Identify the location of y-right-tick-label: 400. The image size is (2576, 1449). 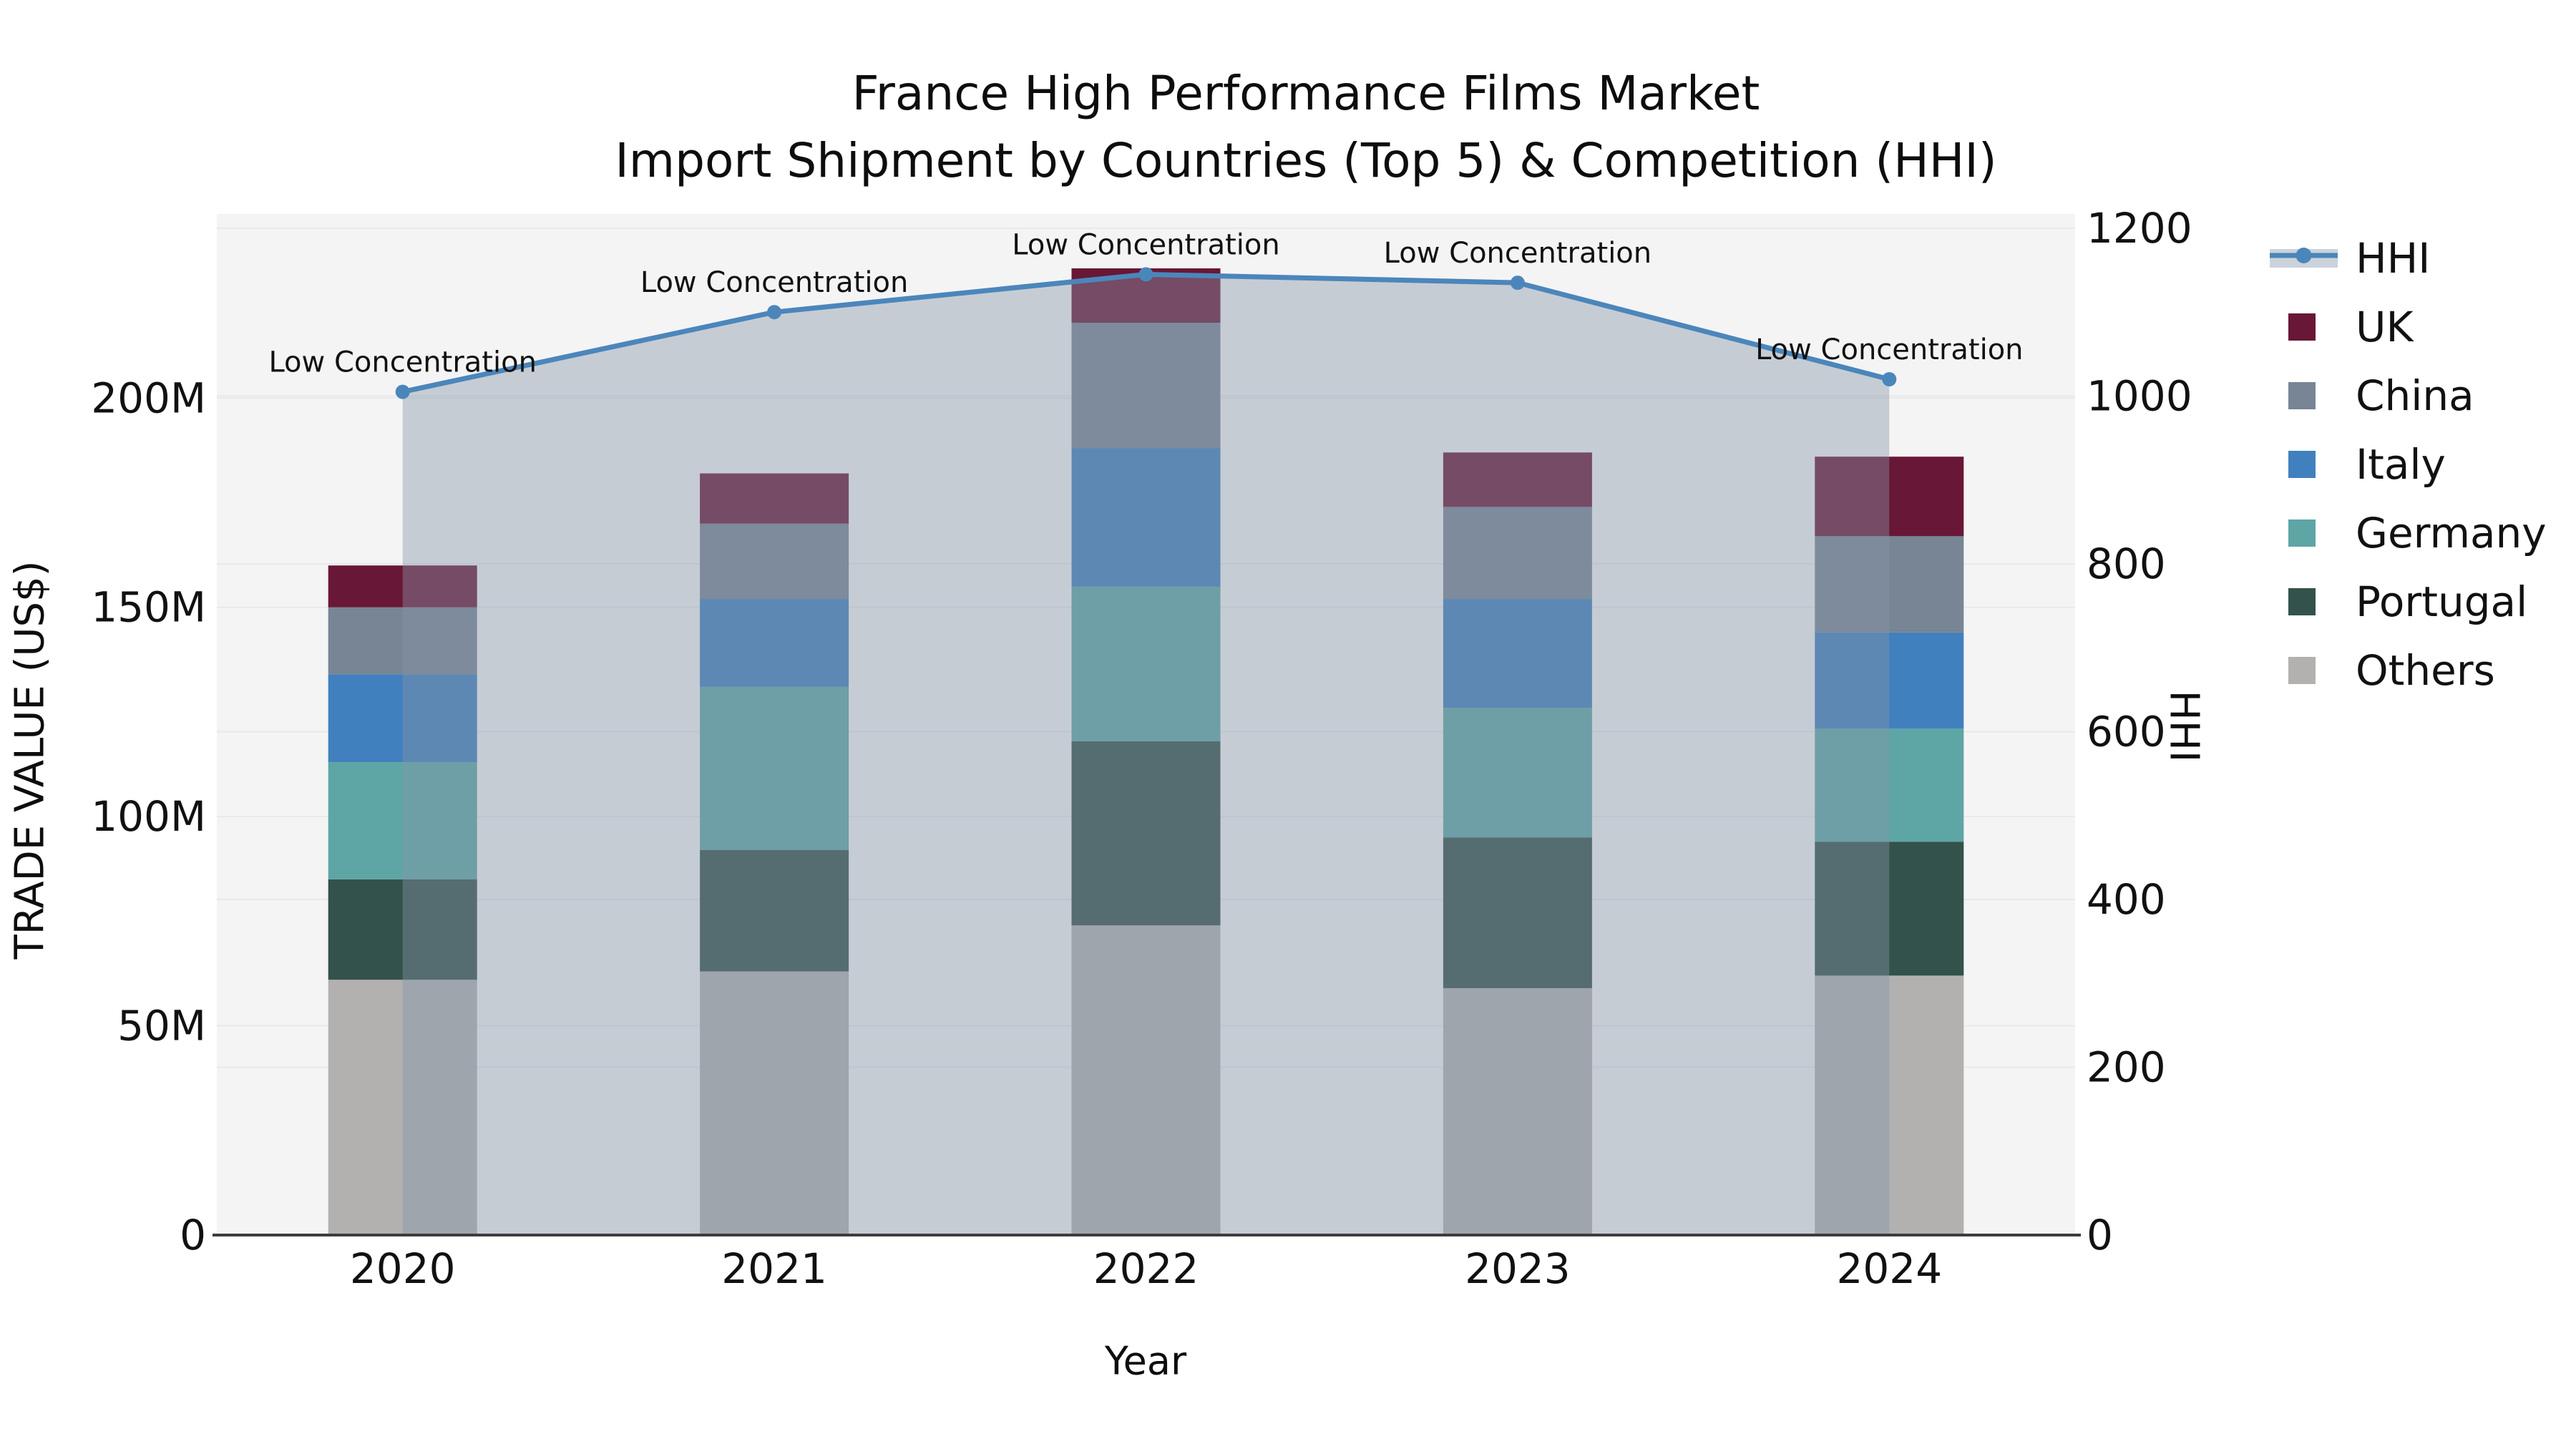
(2126, 899).